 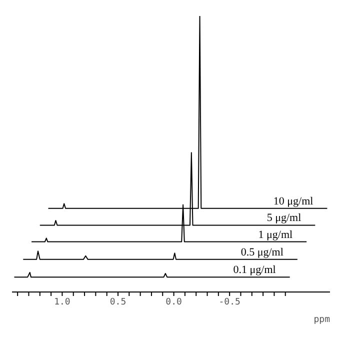 What do you see at coordinates (229, 302) in the screenshot?
I see `x-tick-label: -0.5` at bounding box center [229, 302].